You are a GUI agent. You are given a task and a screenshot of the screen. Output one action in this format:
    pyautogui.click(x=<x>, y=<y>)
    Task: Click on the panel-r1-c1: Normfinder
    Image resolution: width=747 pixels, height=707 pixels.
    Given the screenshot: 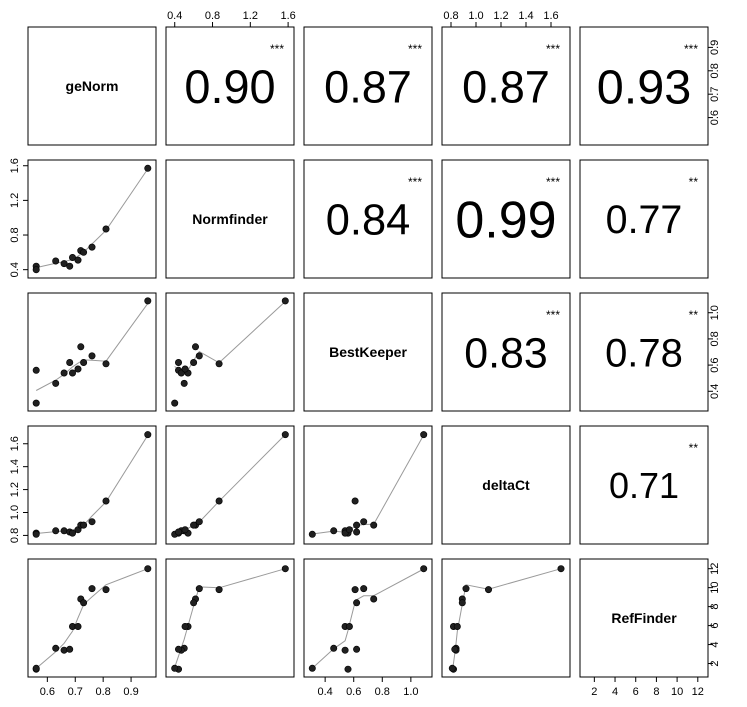 What is the action you would take?
    pyautogui.click(x=230, y=219)
    